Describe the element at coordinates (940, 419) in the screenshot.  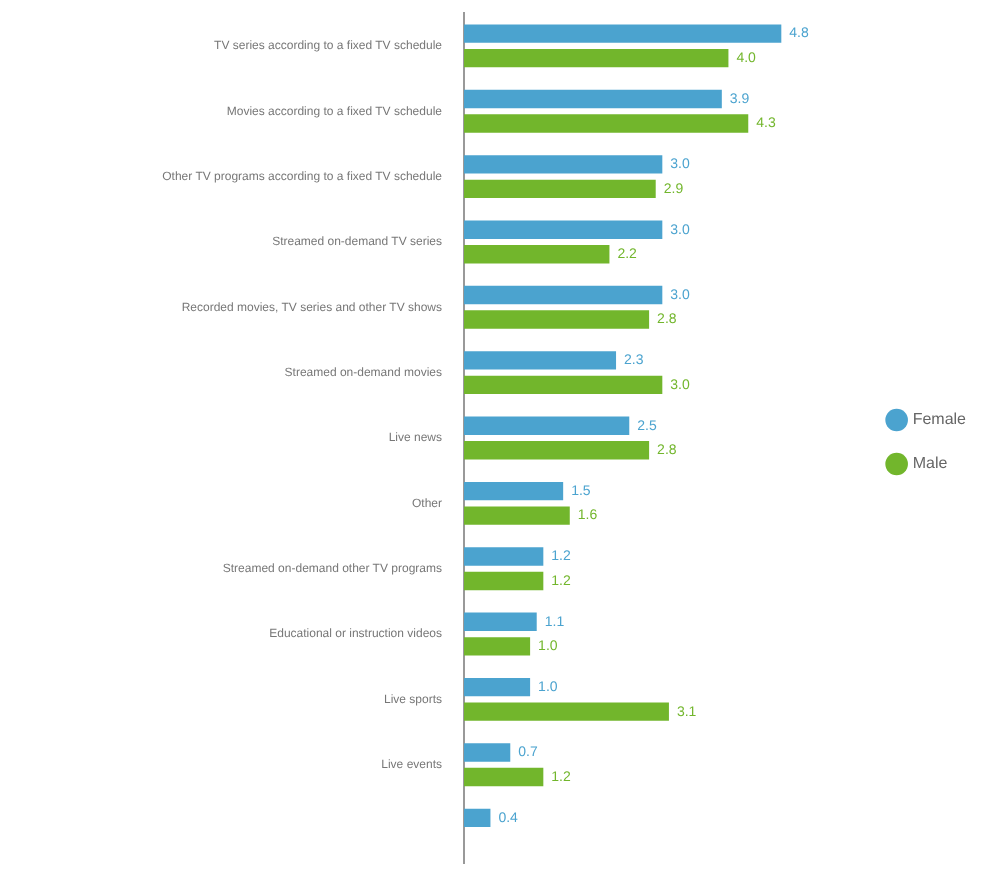
I see `legend-label: Female` at that location.